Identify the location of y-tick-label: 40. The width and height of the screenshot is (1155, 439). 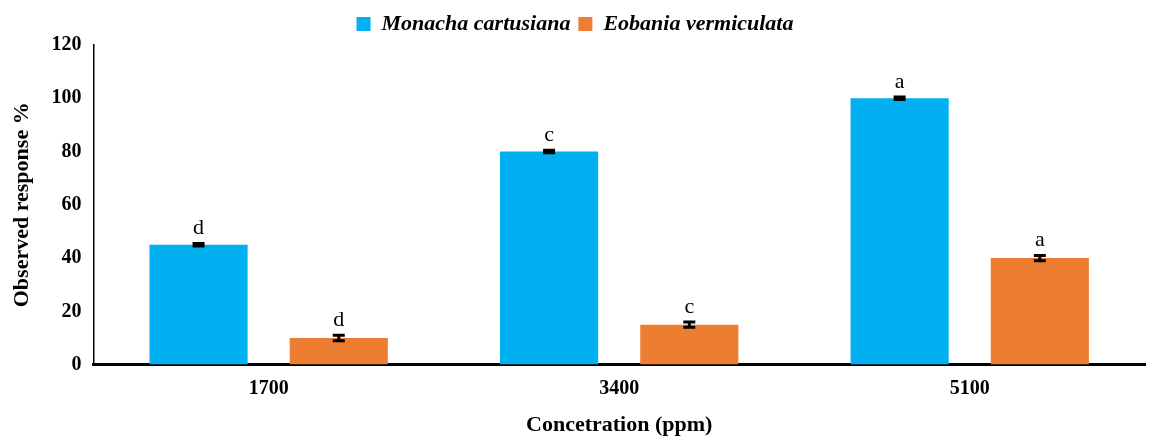
(71, 256).